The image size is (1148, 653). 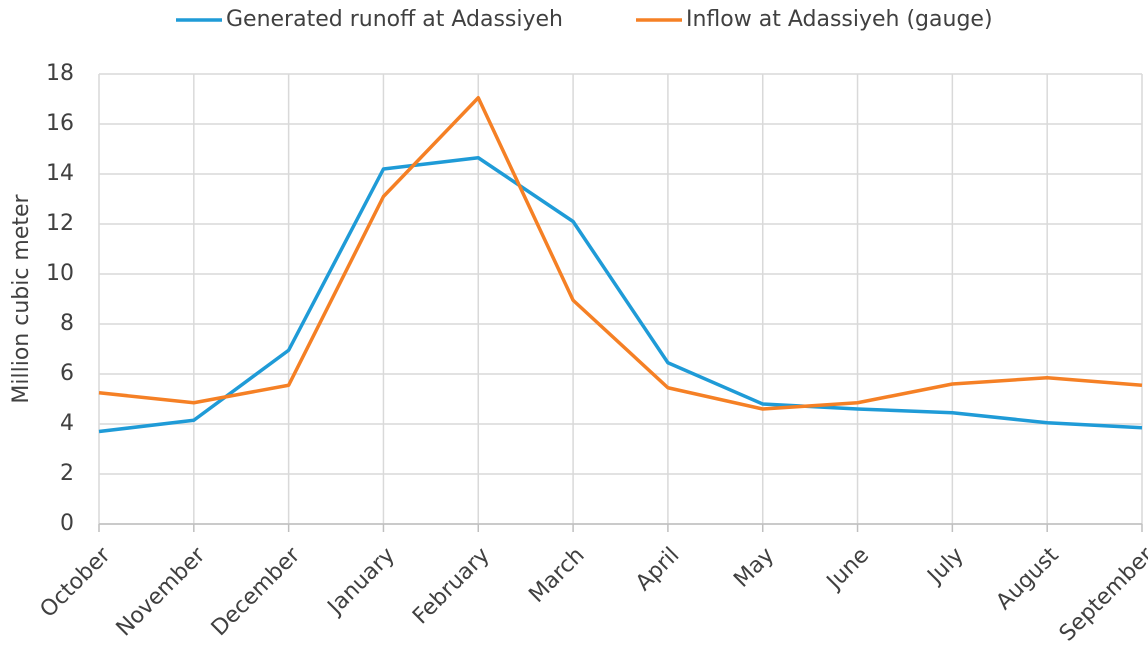 I want to click on y-tick-label: 6, so click(x=67, y=373).